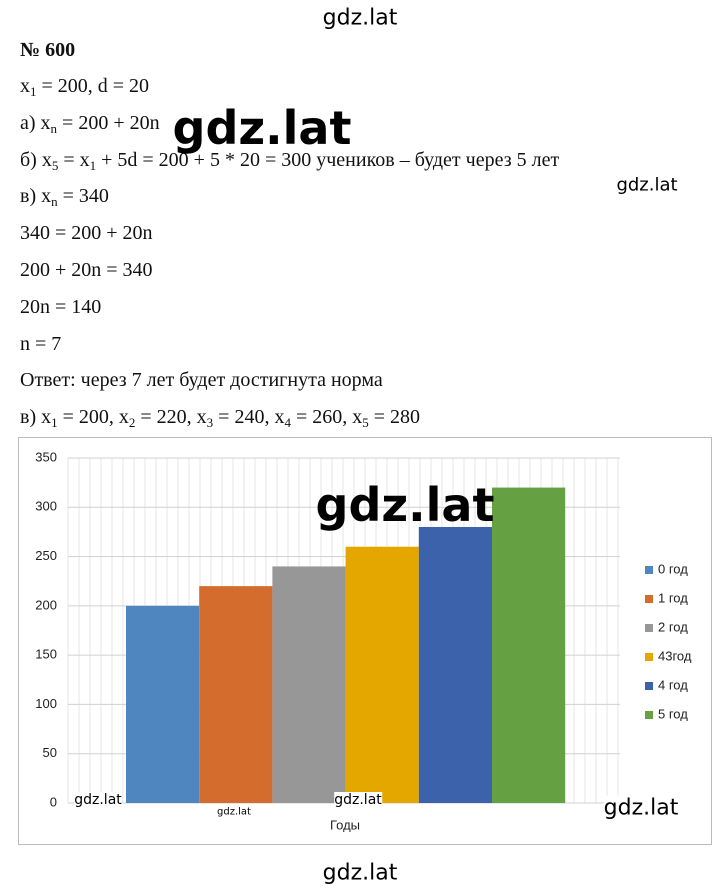 The width and height of the screenshot is (720, 888). What do you see at coordinates (289, 344) in the screenshot?
I see `text-line: n = 7` at bounding box center [289, 344].